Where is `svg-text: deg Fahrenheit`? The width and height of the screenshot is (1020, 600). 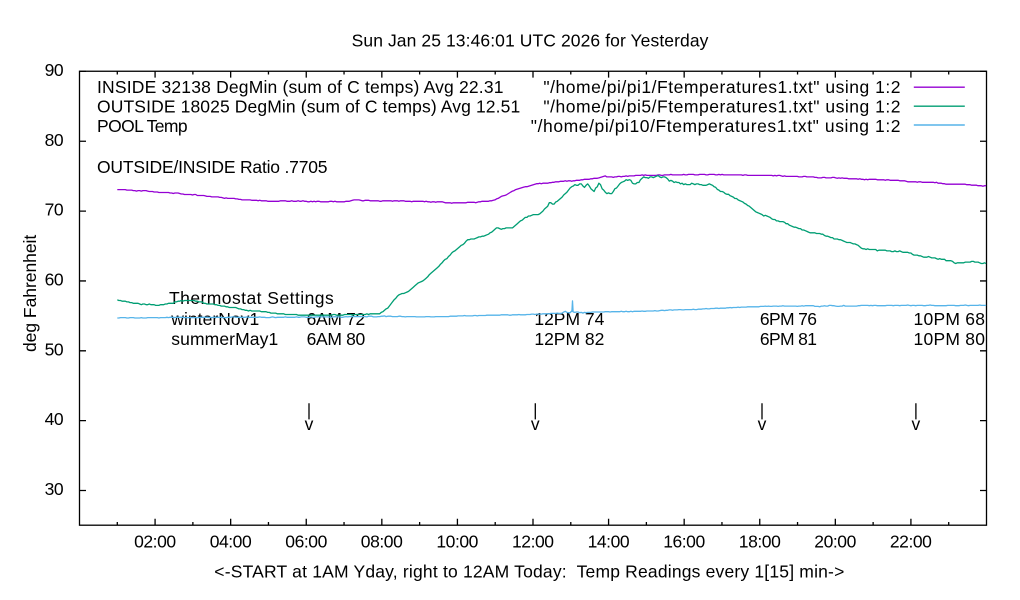 svg-text: deg Fahrenheit is located at coordinates (30, 293).